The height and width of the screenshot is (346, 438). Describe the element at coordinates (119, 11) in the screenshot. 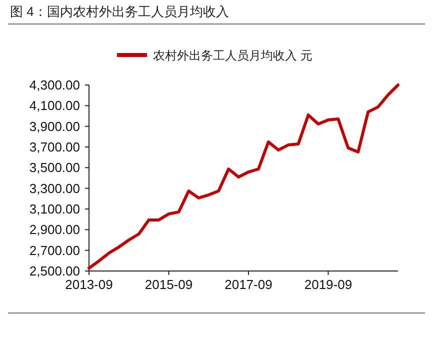

I see `chart-title: 图 4：国内农村外出务工人员月均收入` at that location.